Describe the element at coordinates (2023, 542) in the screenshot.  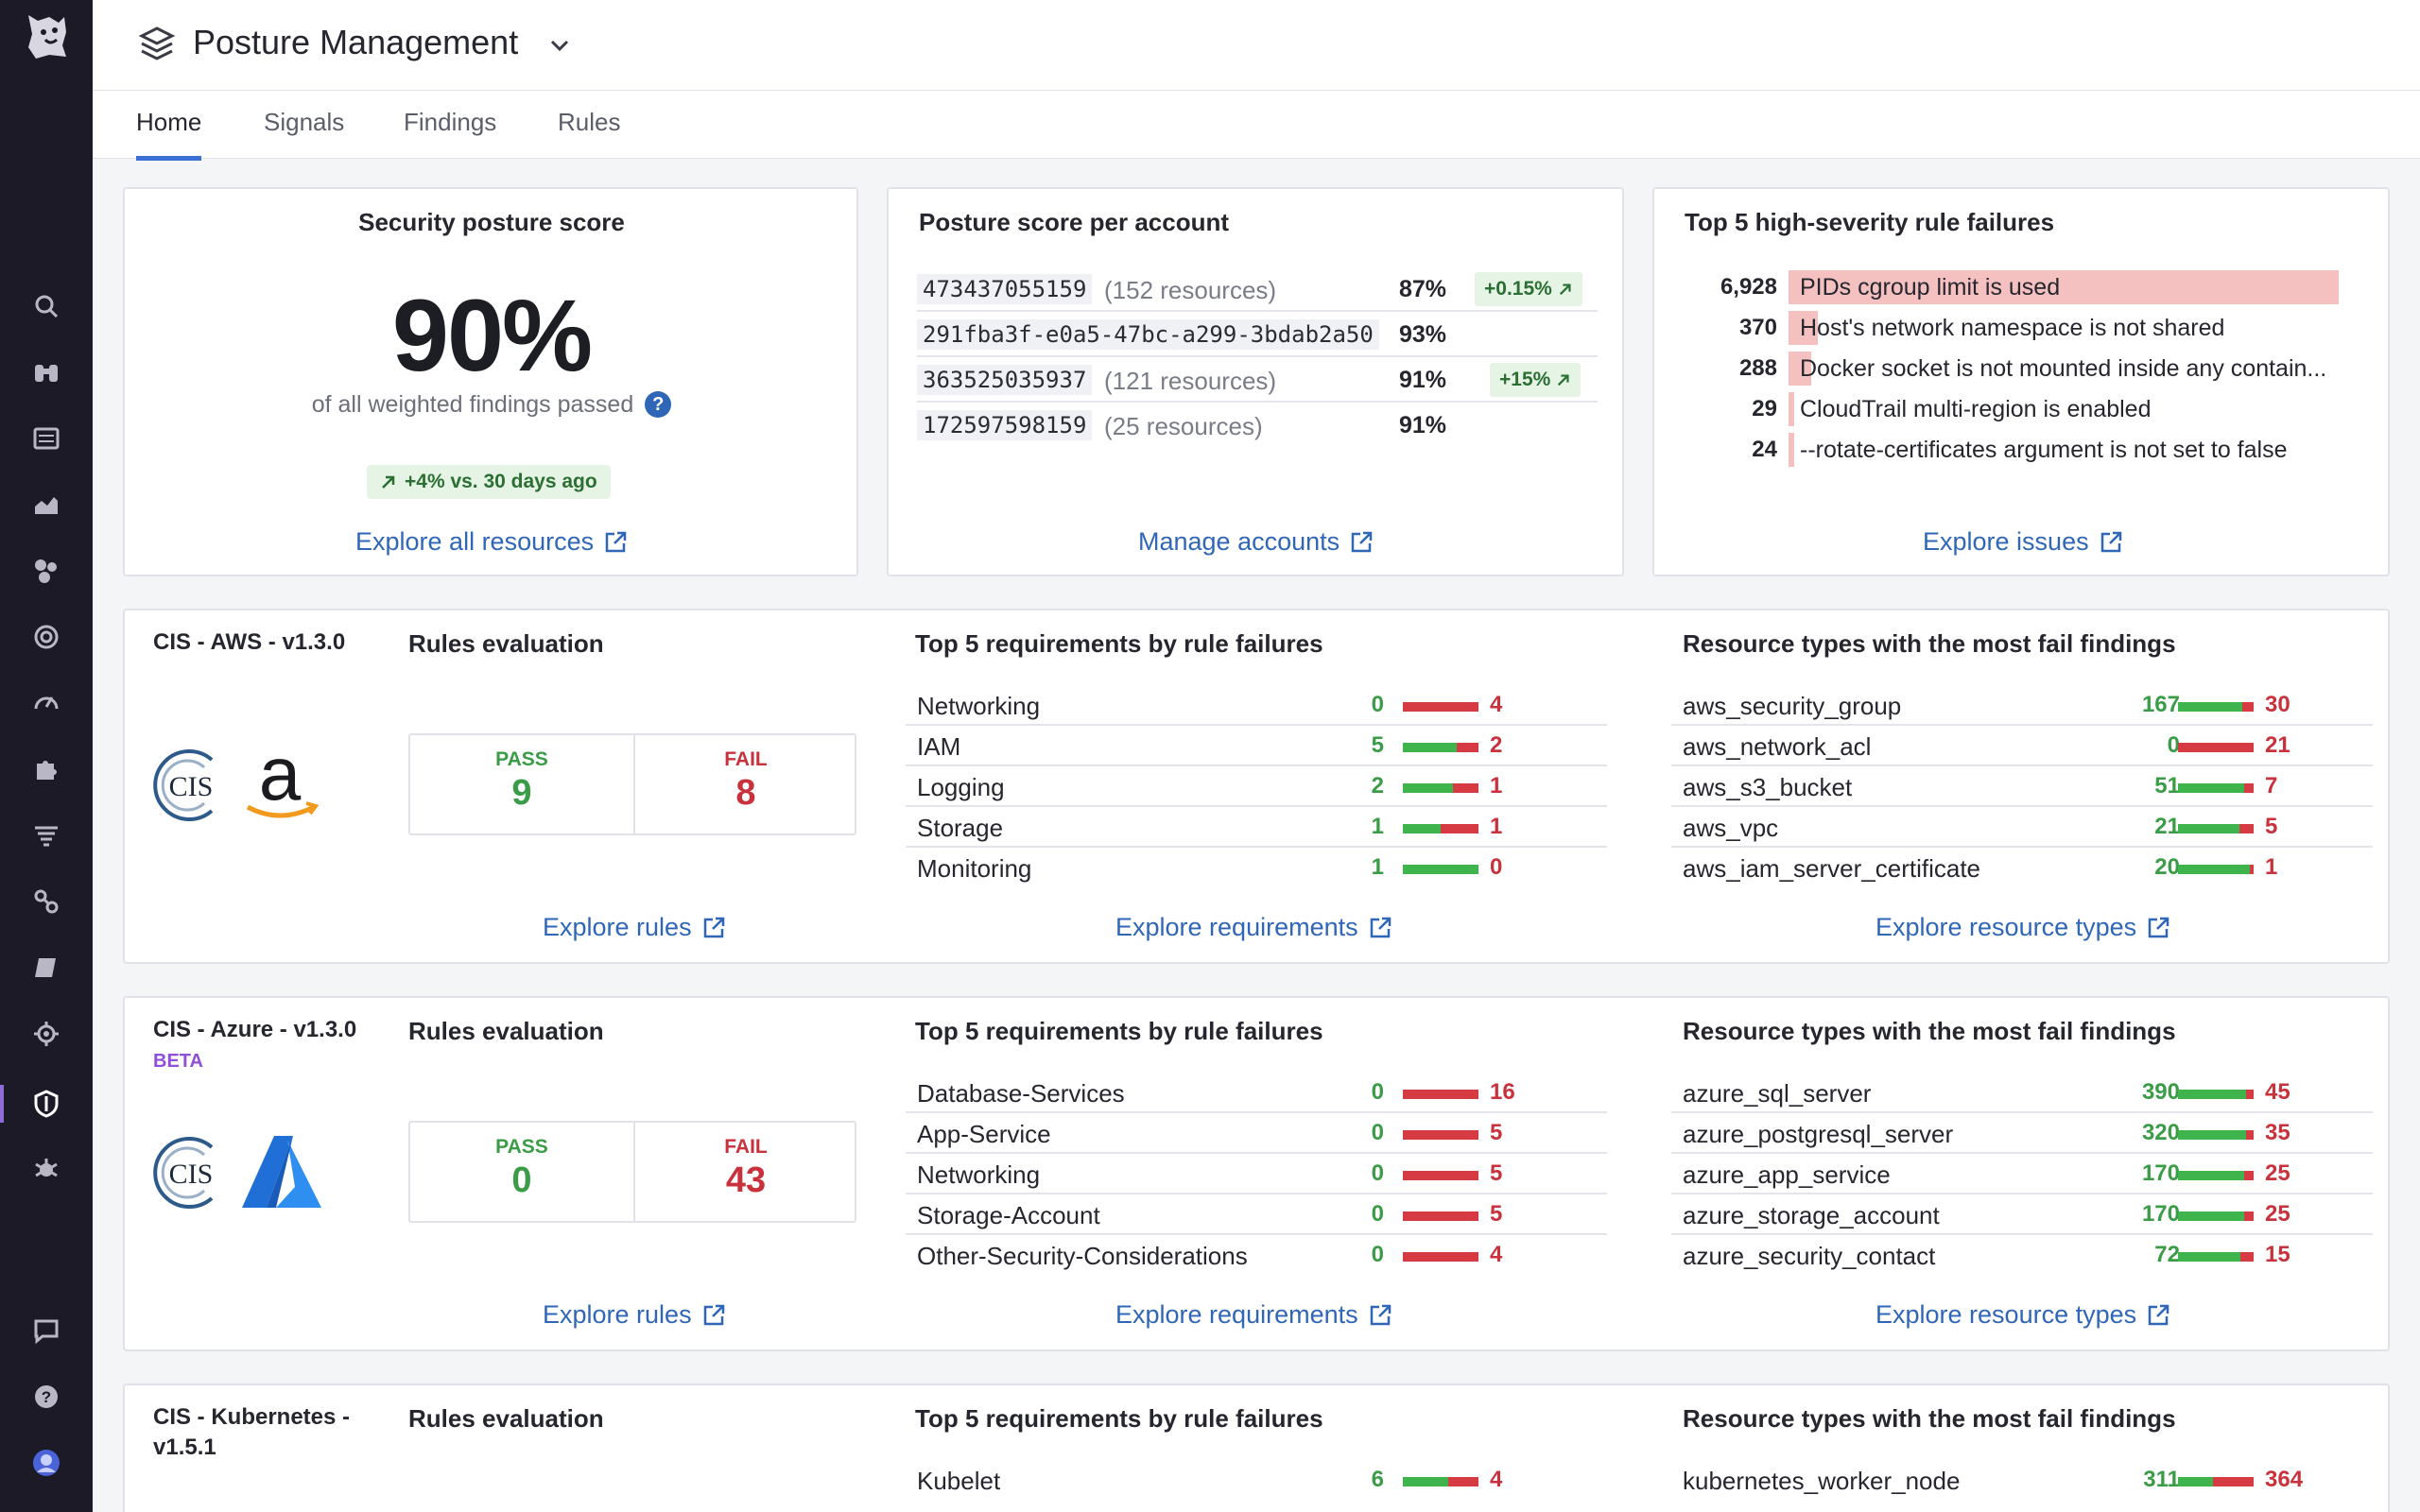
I see `explore-issues-link: Explore issues` at that location.